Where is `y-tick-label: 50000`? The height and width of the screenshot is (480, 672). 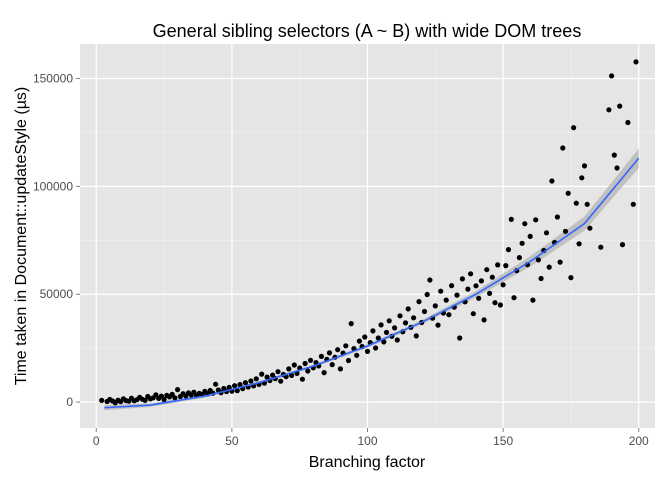
y-tick-label: 50000 is located at coordinates (57, 294).